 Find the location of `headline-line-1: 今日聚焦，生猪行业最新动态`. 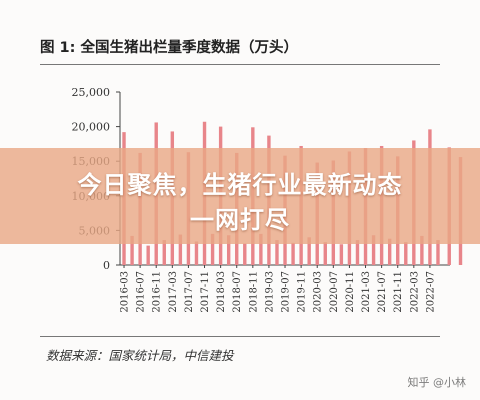

headline-line-1: 今日聚焦，生猪行业最新动态 is located at coordinates (240, 185).